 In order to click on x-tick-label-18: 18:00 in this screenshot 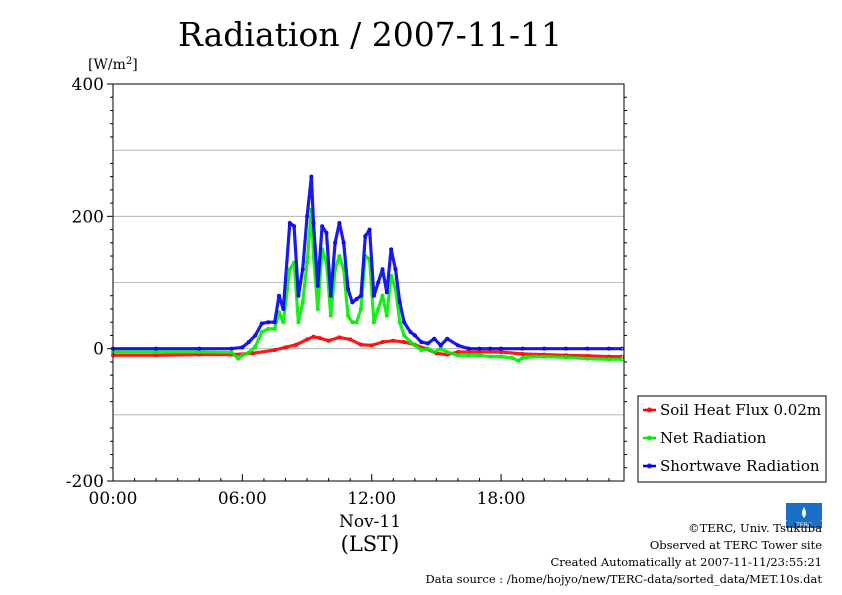, I will do `click(501, 499)`.